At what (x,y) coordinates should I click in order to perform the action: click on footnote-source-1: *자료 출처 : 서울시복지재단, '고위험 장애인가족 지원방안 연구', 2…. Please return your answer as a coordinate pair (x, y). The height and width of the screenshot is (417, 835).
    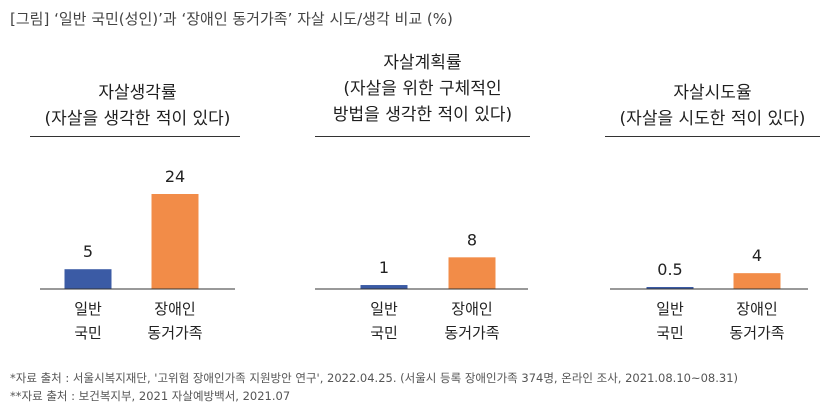
    Looking at the image, I should click on (374, 378).